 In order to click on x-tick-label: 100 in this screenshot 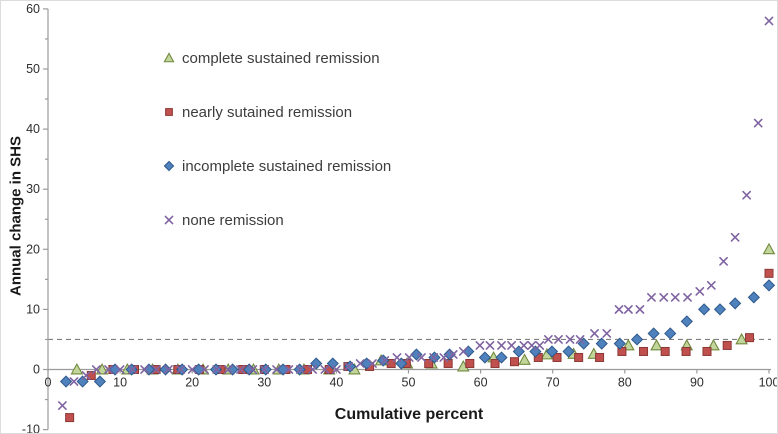, I will do `click(768, 383)`.